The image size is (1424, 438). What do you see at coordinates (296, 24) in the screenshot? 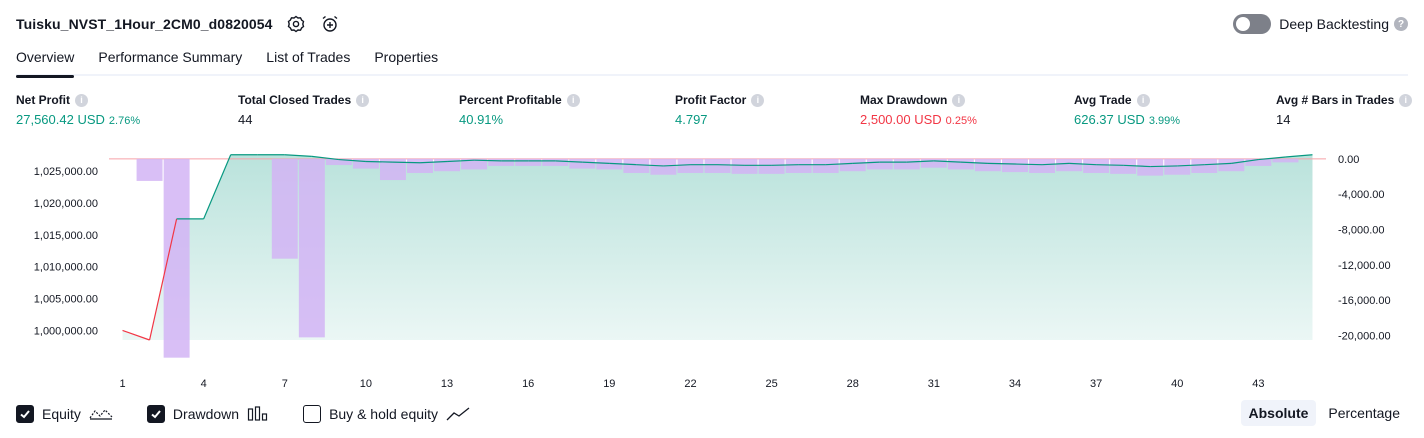
I see `gear-icon` at bounding box center [296, 24].